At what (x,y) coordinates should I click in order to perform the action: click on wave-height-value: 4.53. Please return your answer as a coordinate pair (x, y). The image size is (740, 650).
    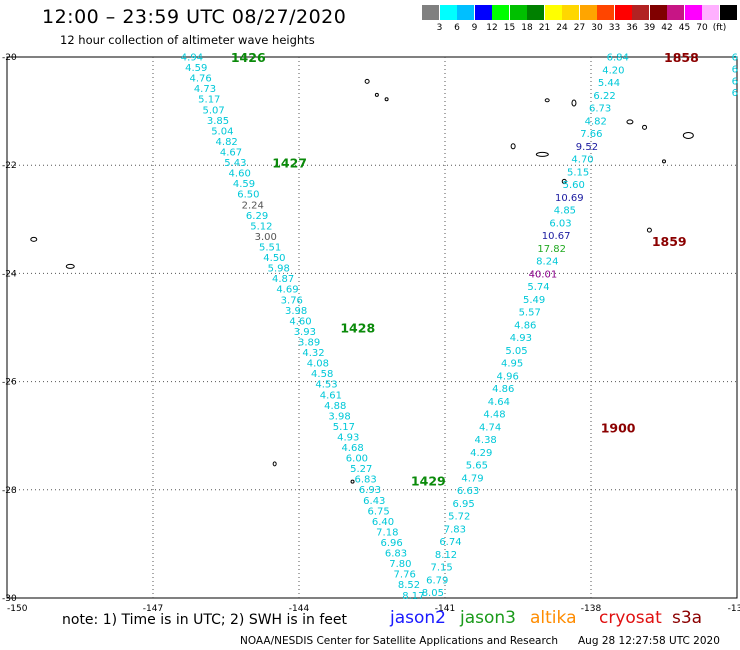
    Looking at the image, I should click on (326, 385).